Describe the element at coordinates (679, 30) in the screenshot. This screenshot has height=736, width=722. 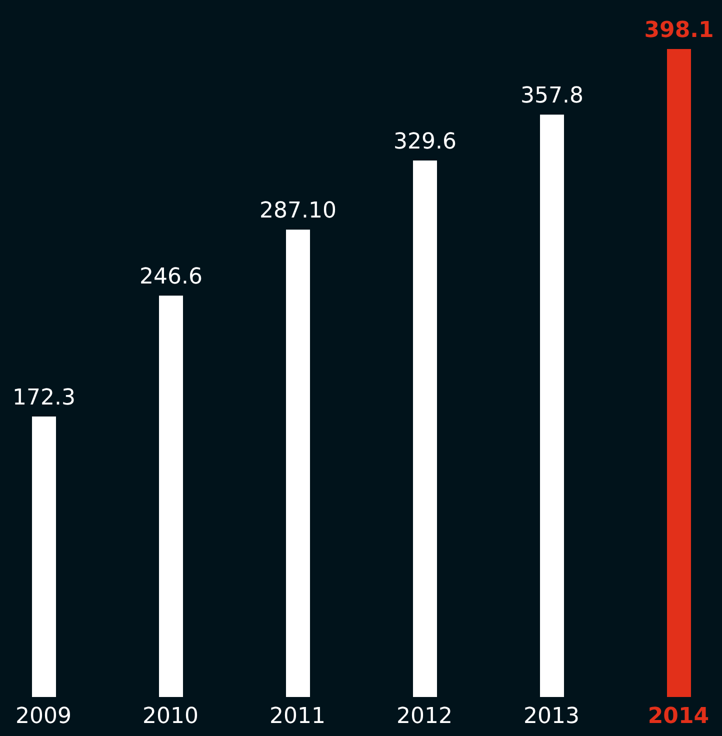
I see `data-label: 398.1` at that location.